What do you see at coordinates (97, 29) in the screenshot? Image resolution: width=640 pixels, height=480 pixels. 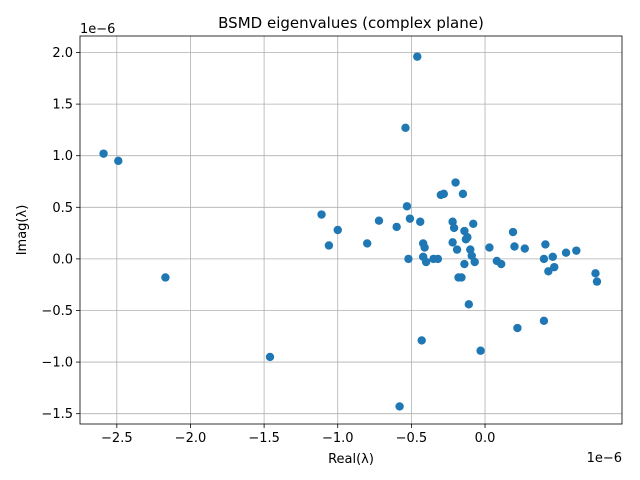 I see `y-offset-label: 1e−6` at bounding box center [97, 29].